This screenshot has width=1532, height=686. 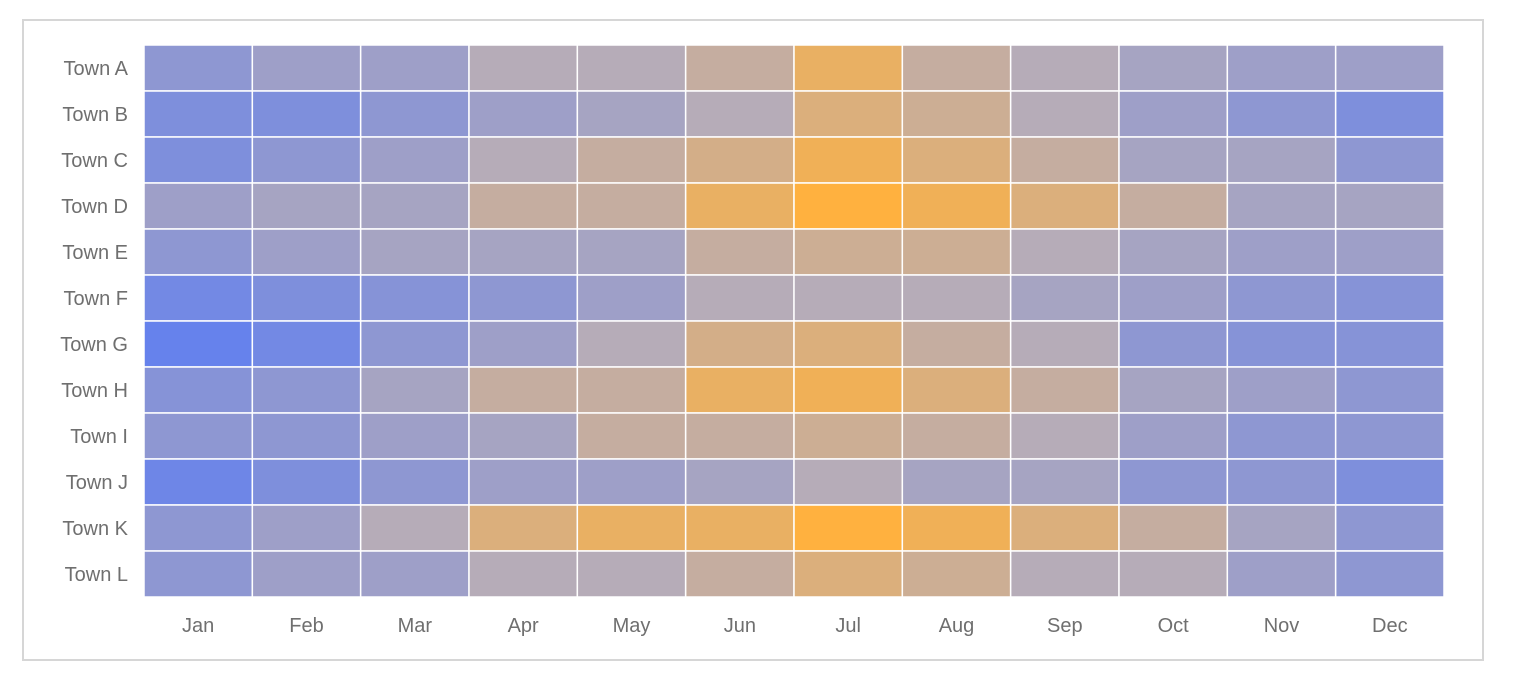 I want to click on y-tick-label: Town A, so click(x=96, y=69).